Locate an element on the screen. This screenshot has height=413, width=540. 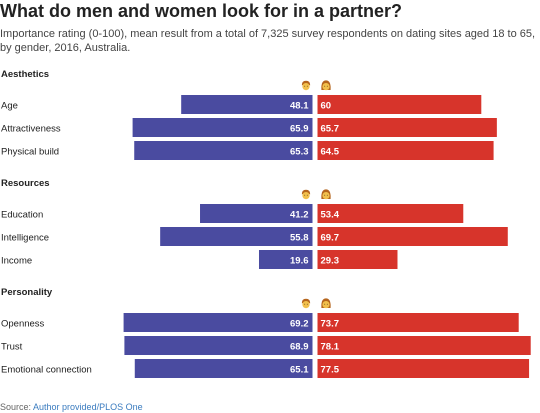
men-value-openness: 69.2 is located at coordinates (299, 324).